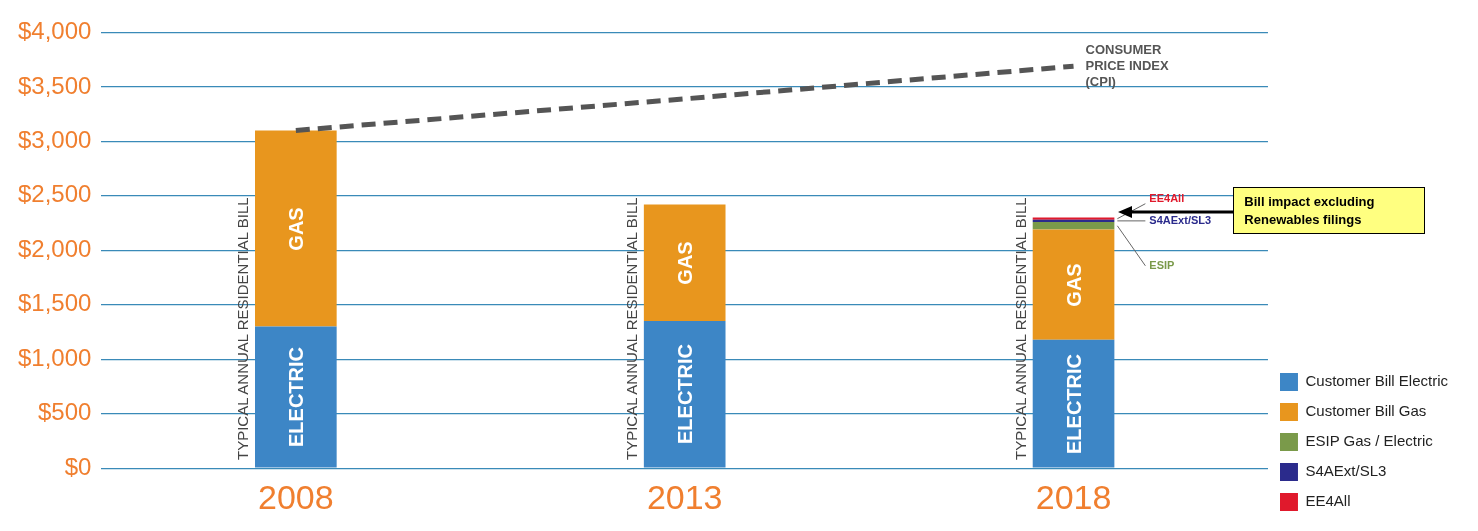 The height and width of the screenshot is (531, 1478). Describe the element at coordinates (55, 31) in the screenshot. I see `y-tick-label: $4,000` at that location.